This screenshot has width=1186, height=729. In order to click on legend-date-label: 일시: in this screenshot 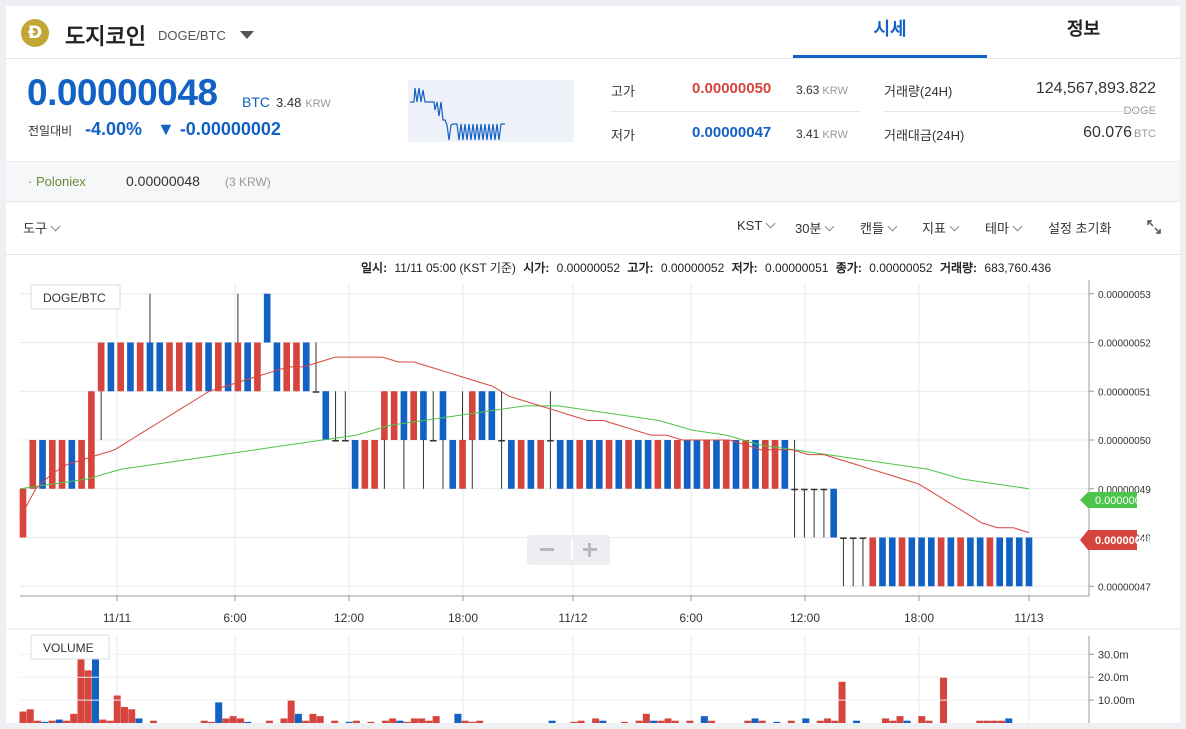, I will do `click(374, 268)`.